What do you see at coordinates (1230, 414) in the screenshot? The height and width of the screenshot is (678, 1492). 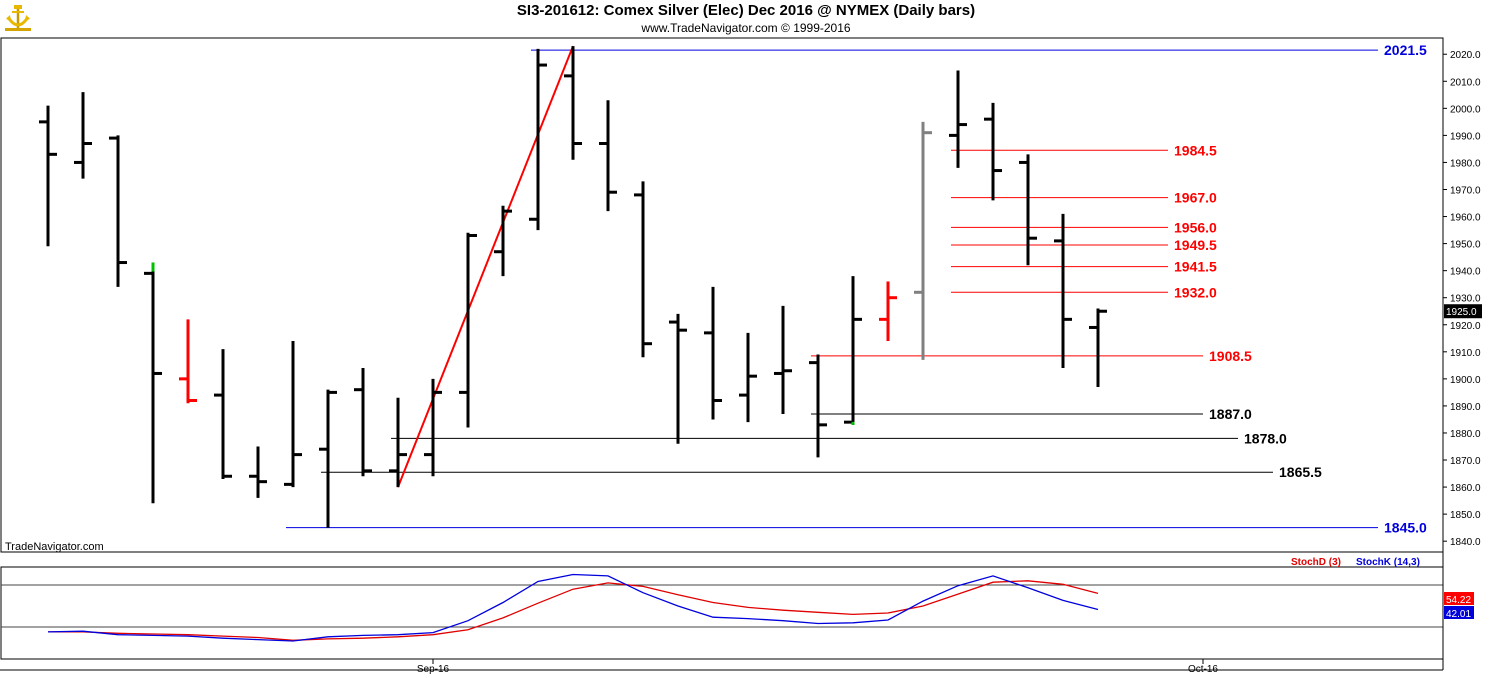 I see `price-level-label: 1887.0` at bounding box center [1230, 414].